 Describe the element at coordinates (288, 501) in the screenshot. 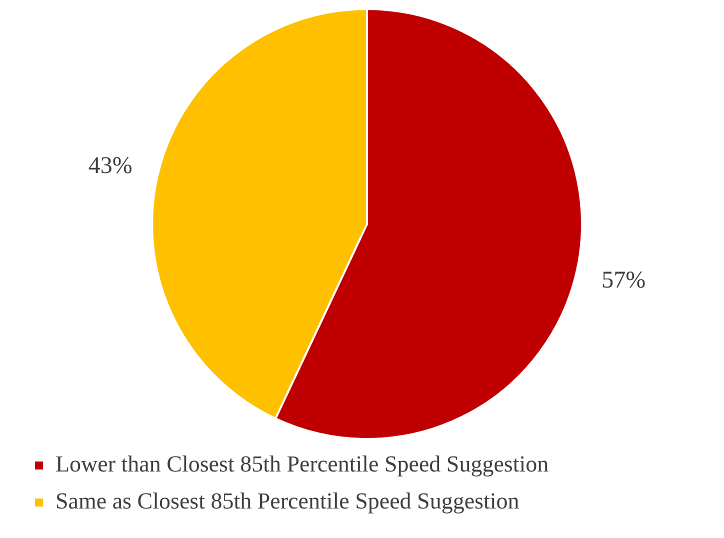

I see `legend-label: Same as Closest 85th Percentile Speed Suggestion` at that location.